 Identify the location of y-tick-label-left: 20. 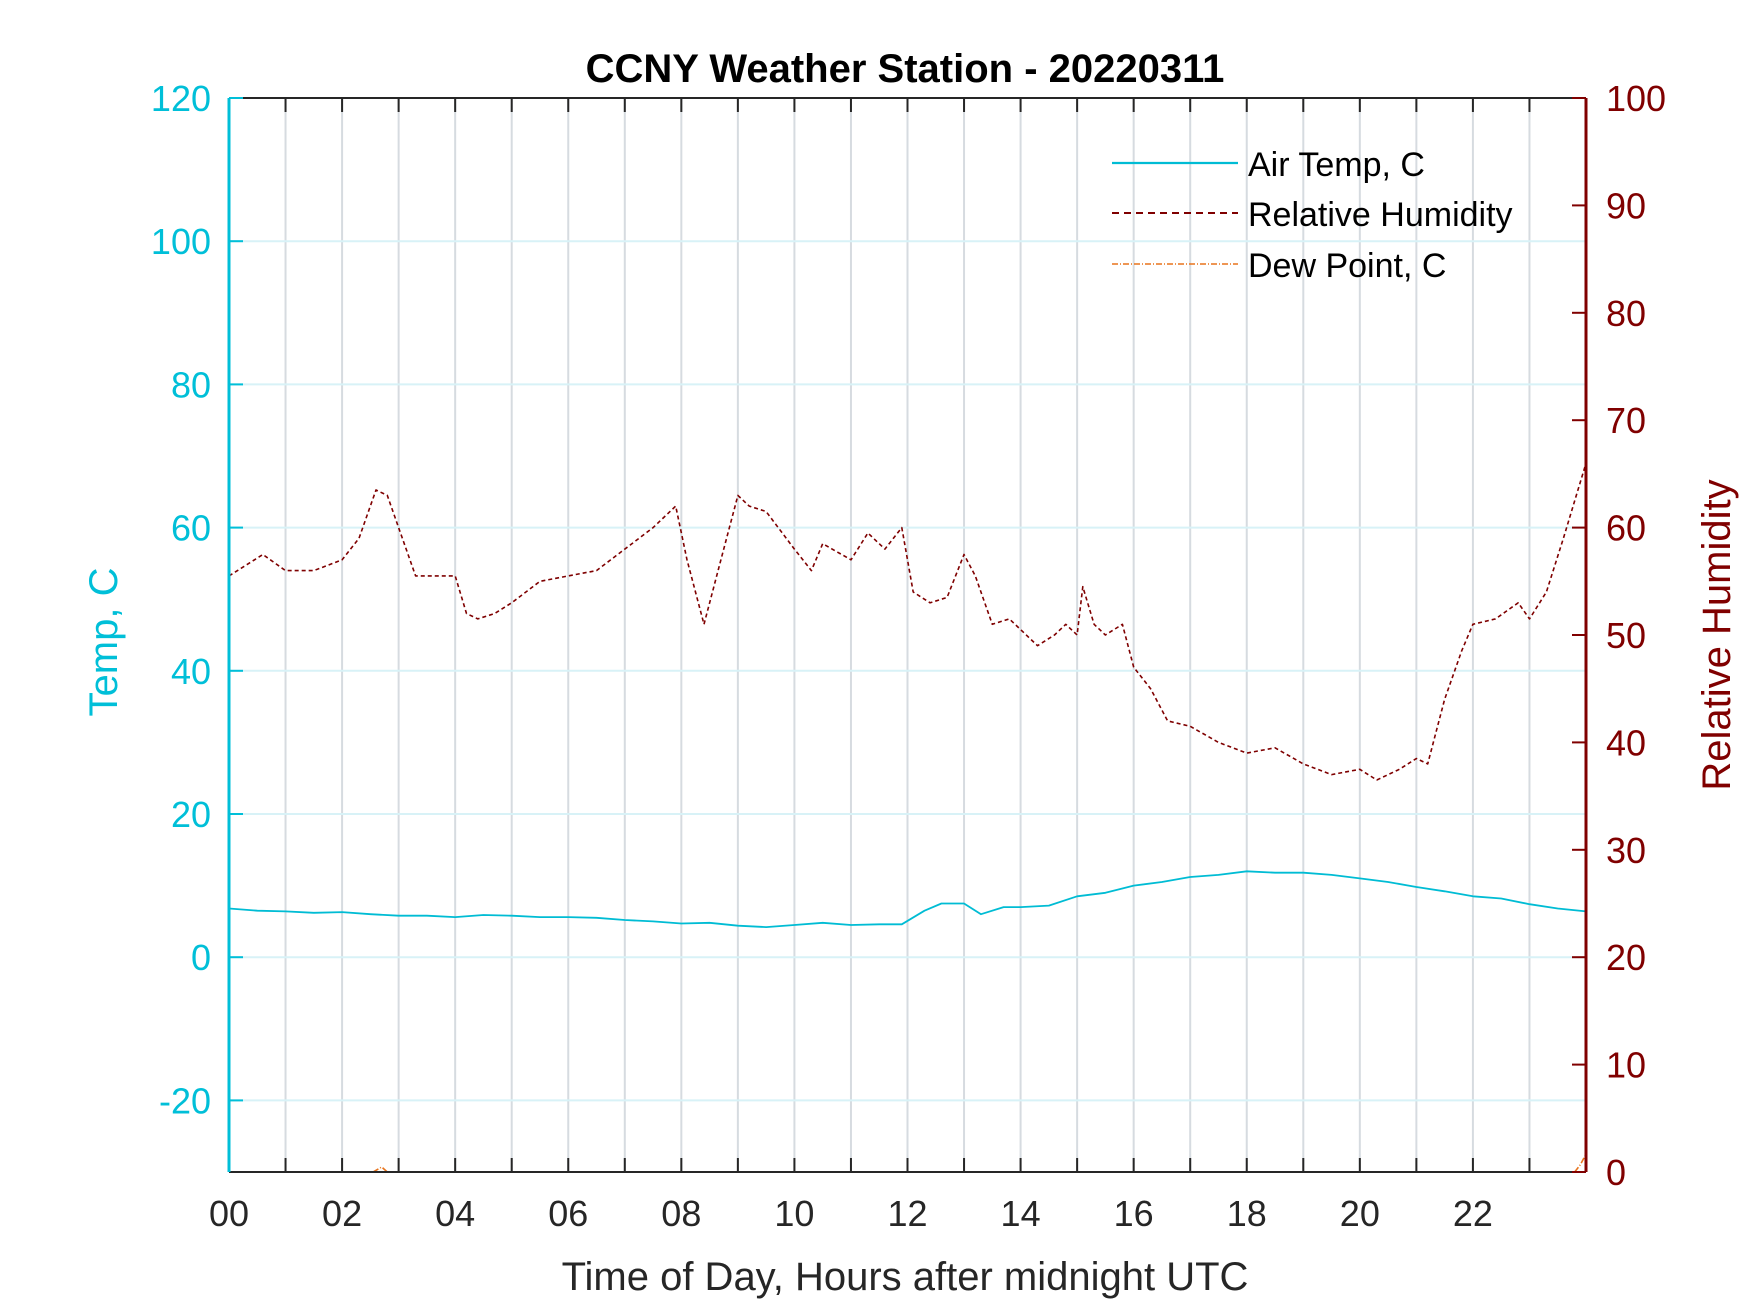
(191, 814).